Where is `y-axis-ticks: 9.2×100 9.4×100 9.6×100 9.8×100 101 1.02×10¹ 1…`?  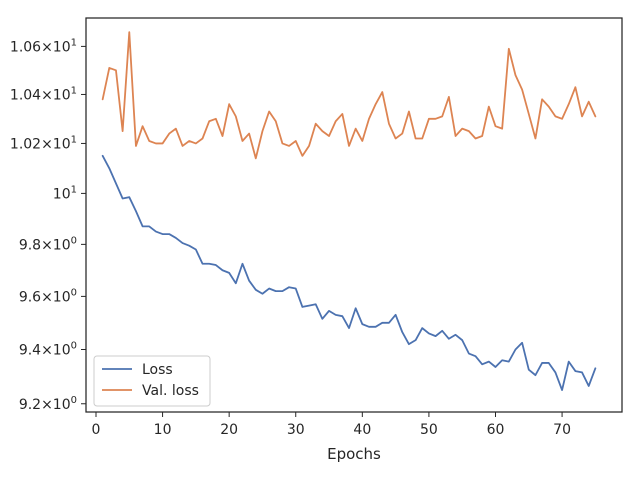 y-axis-ticks: 9.2×100 9.4×100 9.6×100 9.8×100 101 1.02×10¹ 1… is located at coordinates (48, 225).